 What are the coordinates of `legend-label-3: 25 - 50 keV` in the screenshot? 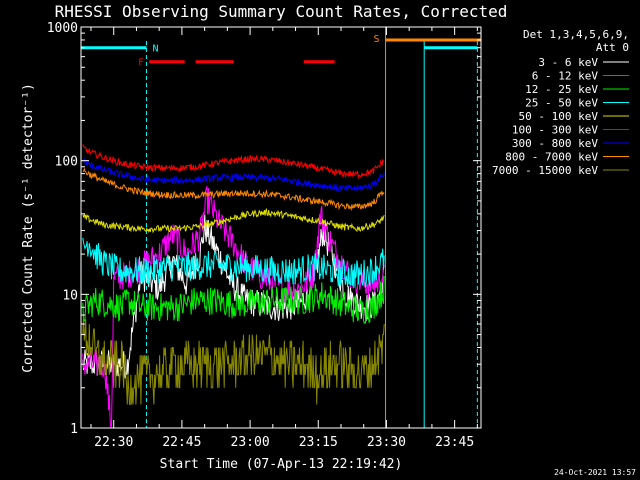 It's located at (561, 103).